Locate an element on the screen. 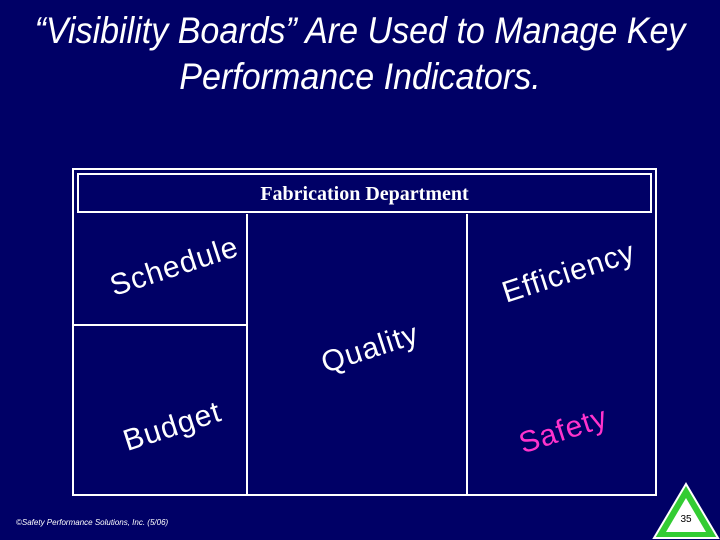 Image resolution: width=720 pixels, height=540 pixels. title-line-2: Performance Indicators. is located at coordinates (360, 76).